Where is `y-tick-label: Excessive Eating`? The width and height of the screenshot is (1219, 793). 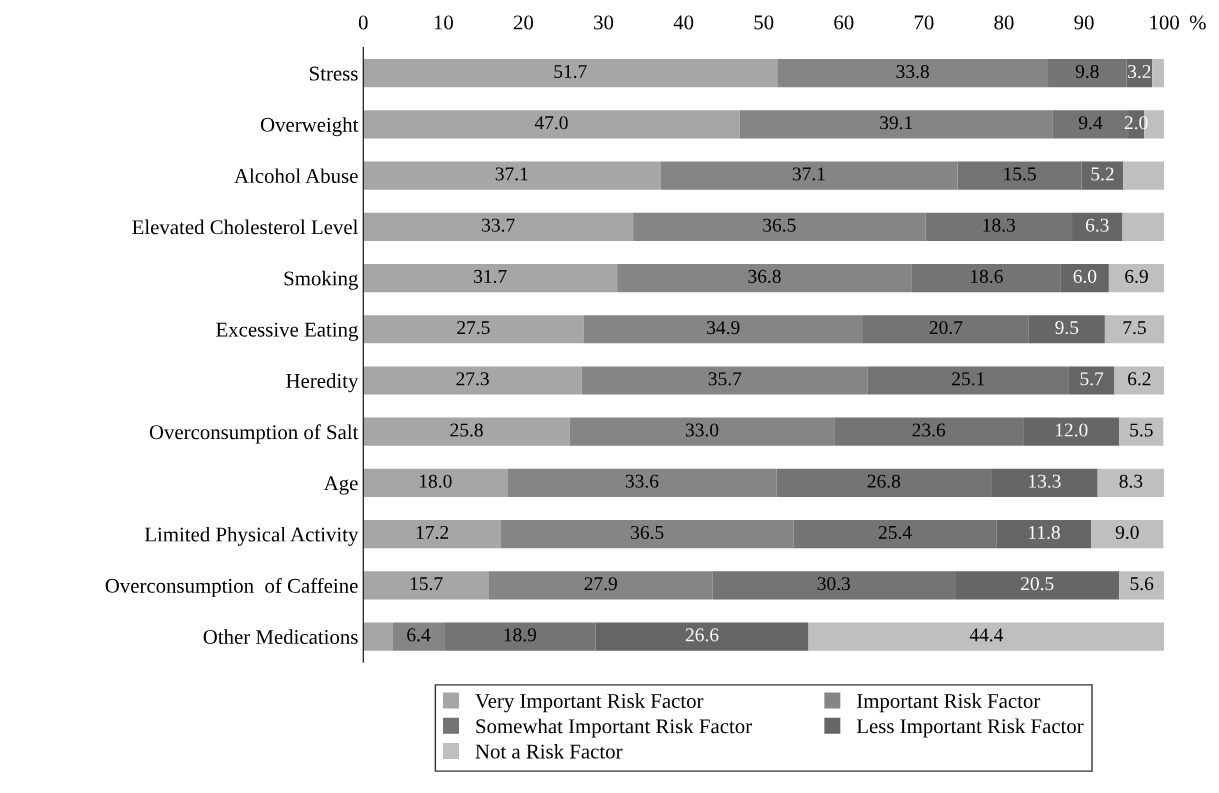
y-tick-label: Excessive Eating is located at coordinates (287, 331).